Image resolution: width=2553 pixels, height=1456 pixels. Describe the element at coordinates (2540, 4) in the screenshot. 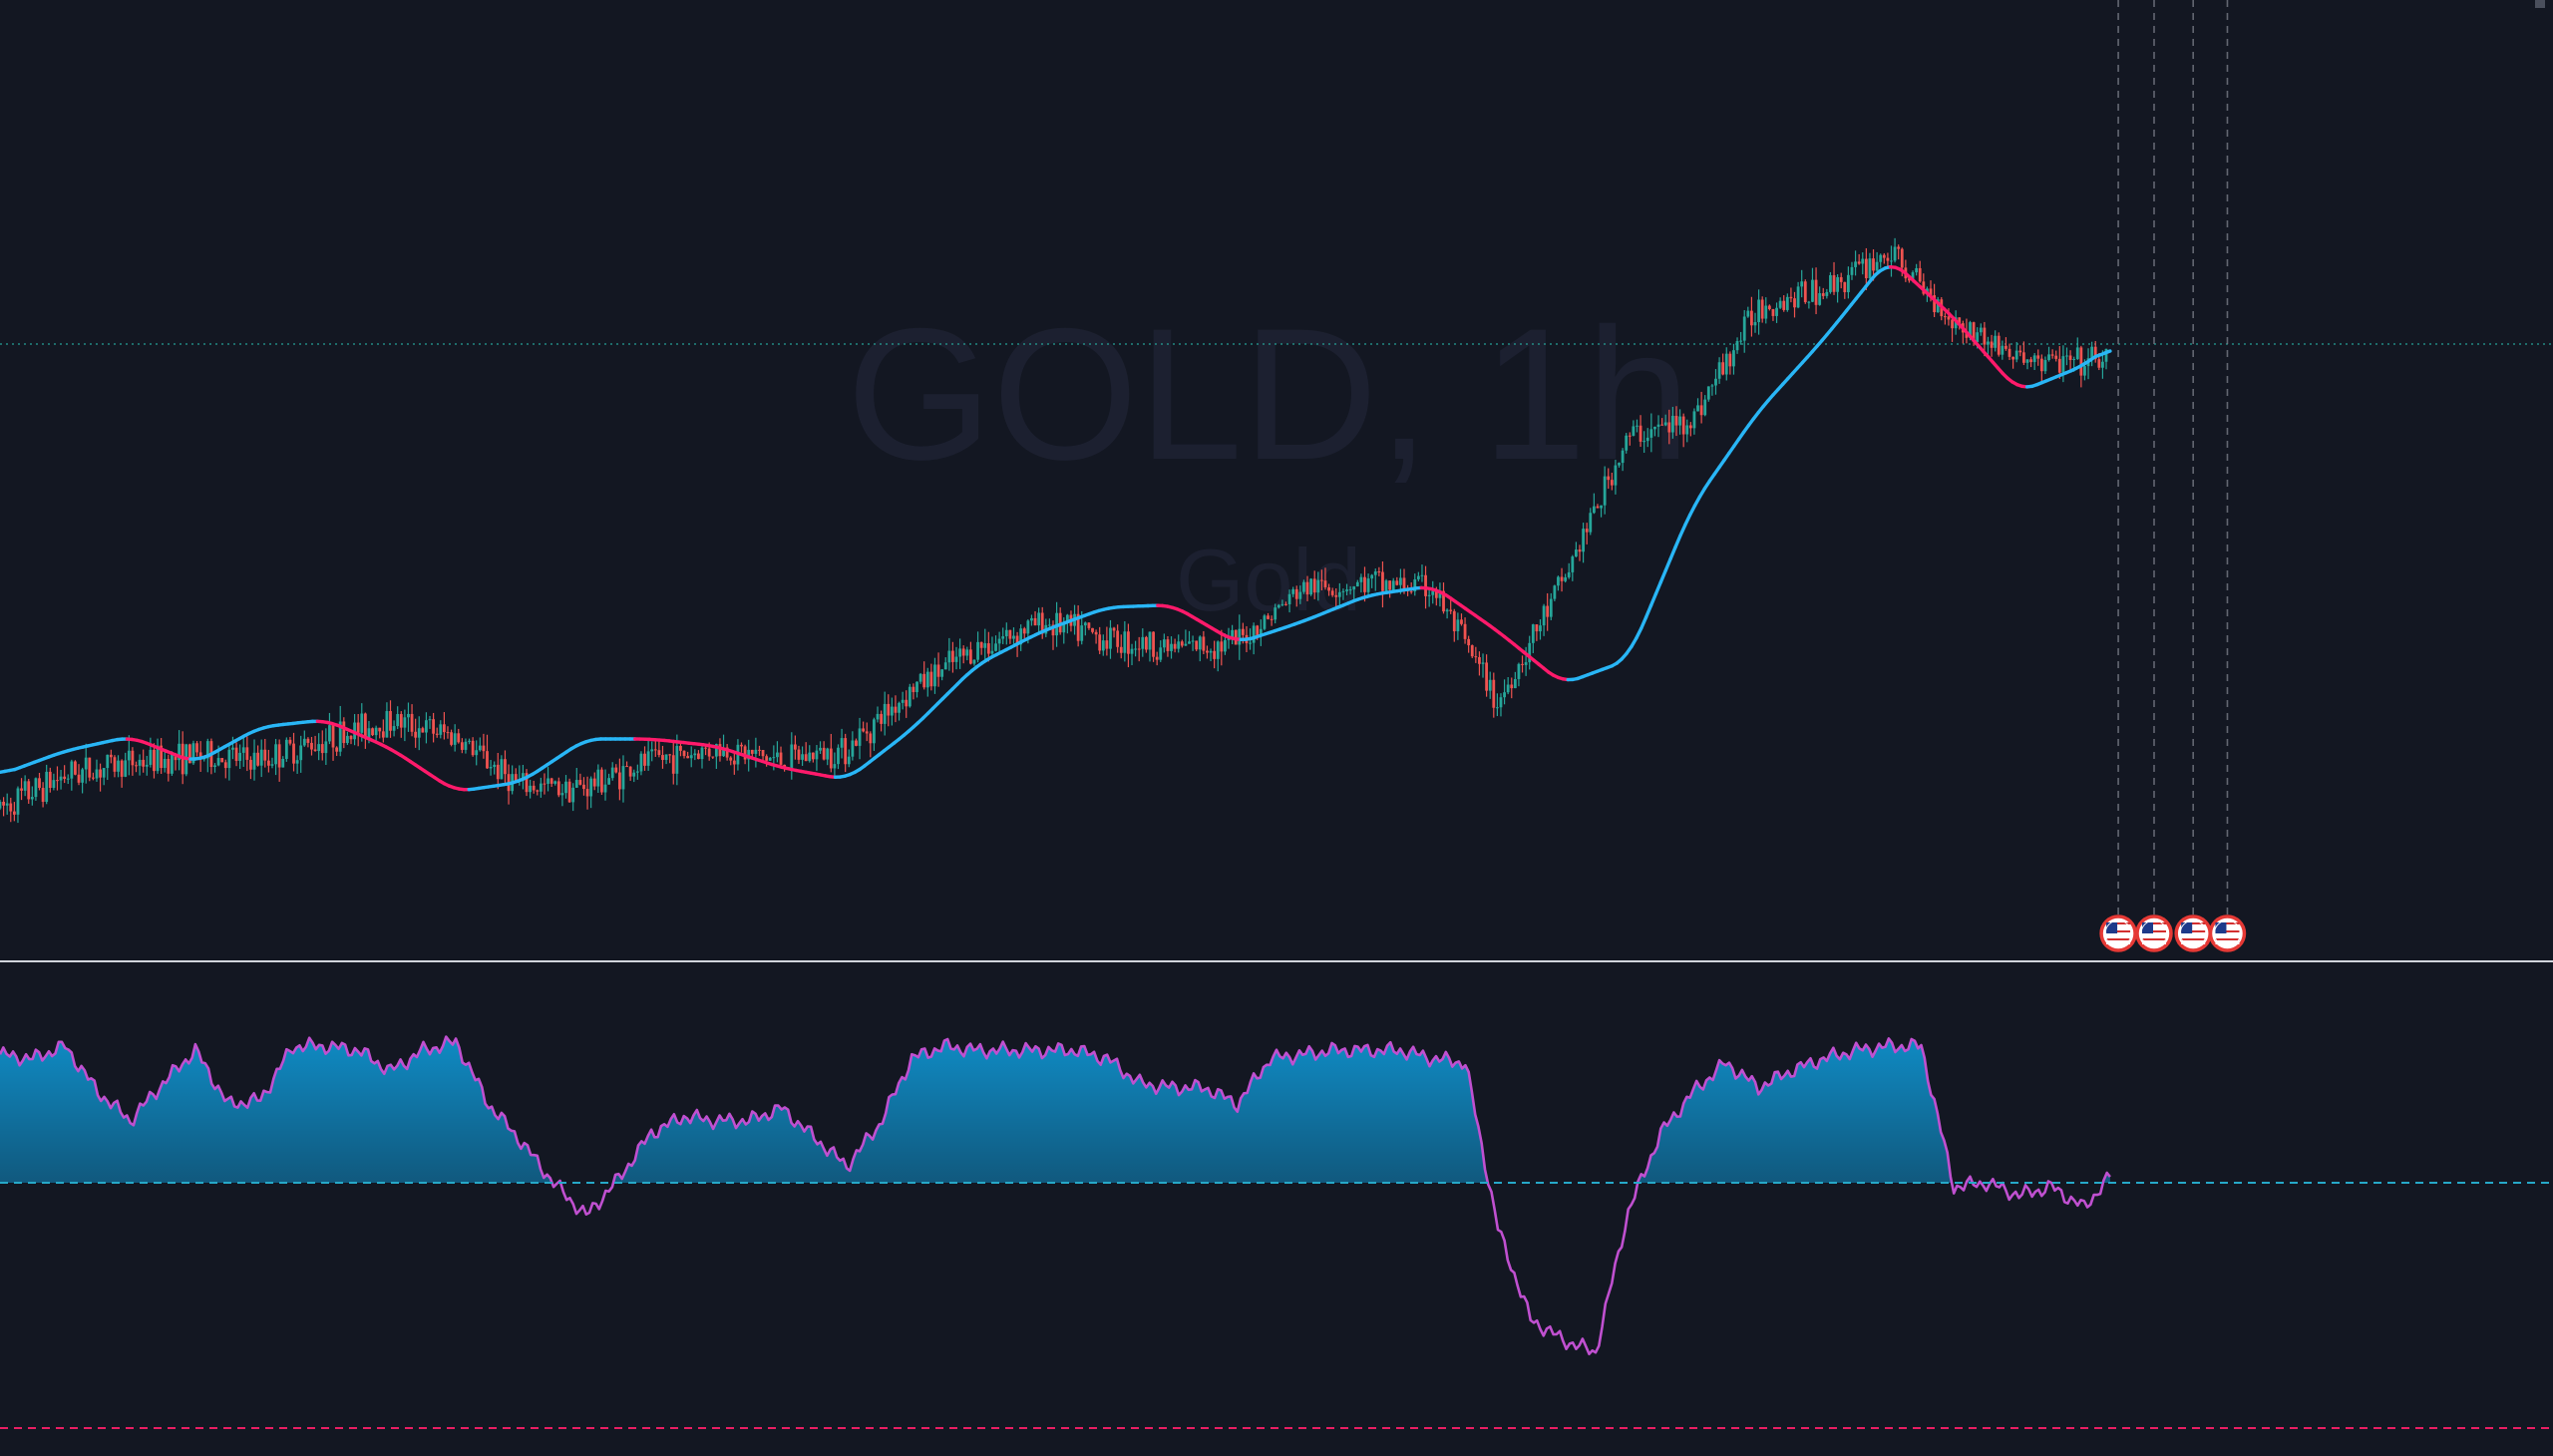

I see `corner-handle` at that location.